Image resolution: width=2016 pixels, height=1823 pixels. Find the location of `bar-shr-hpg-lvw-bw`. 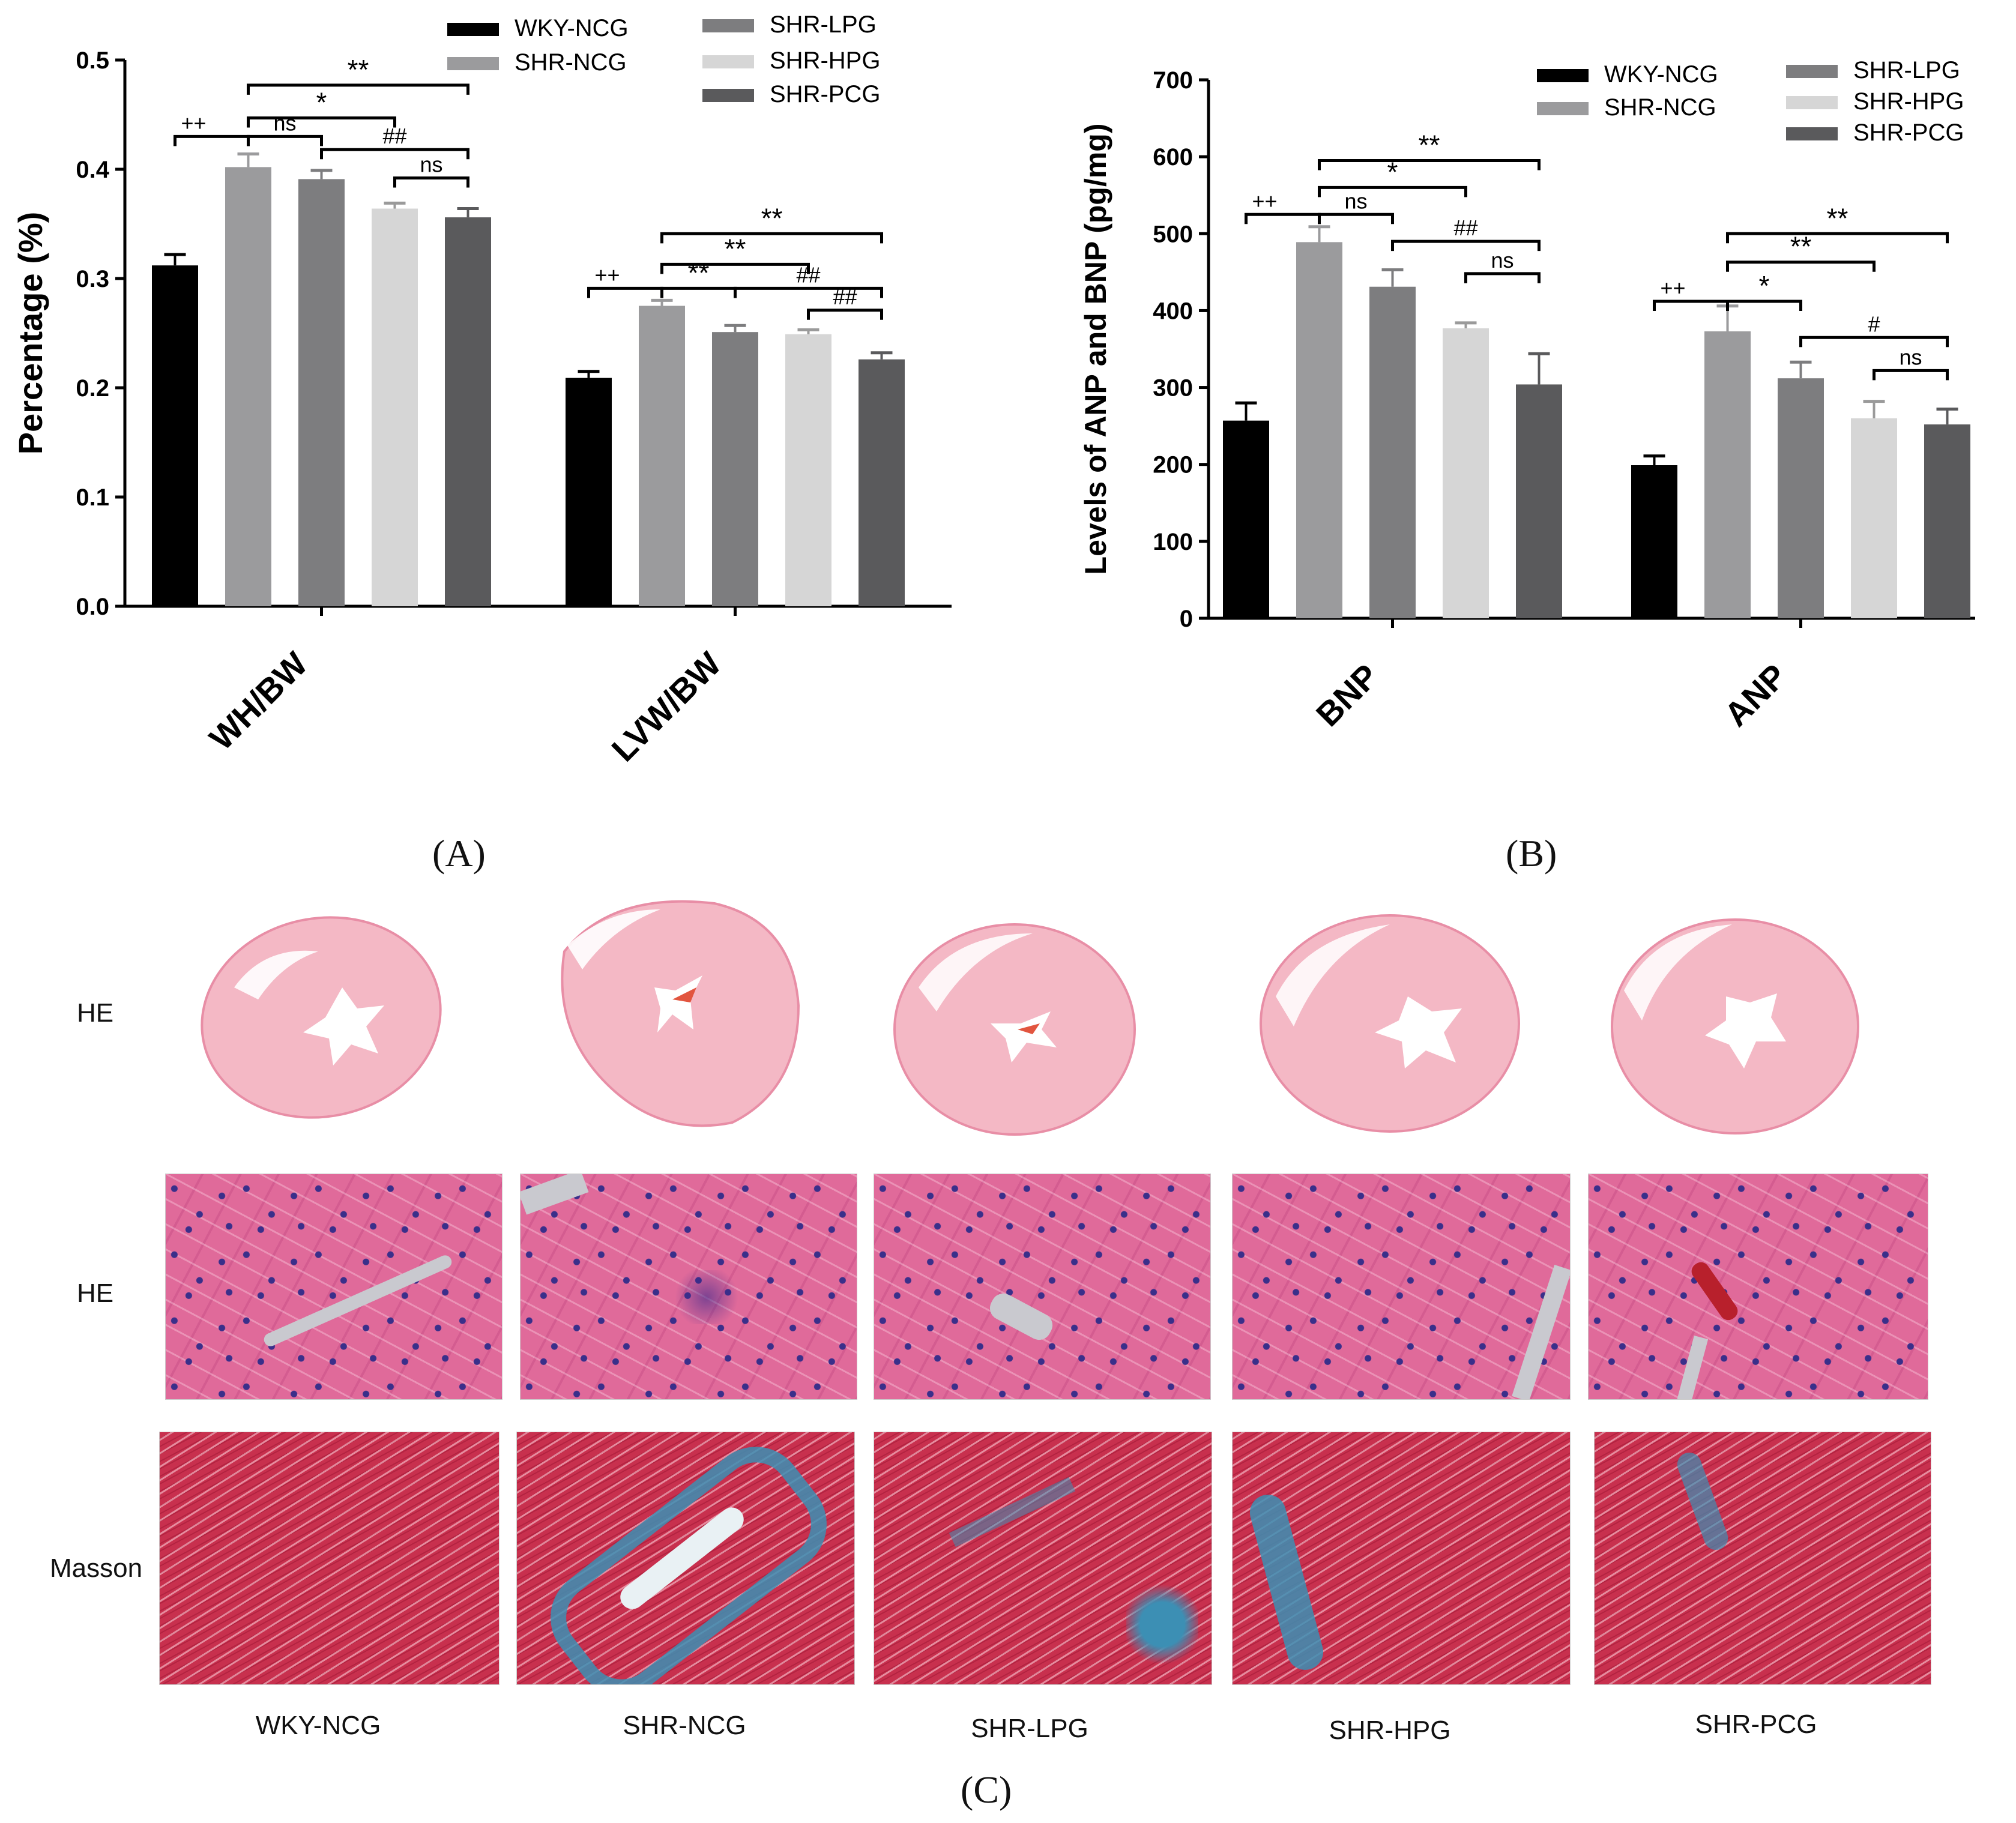

bar-shr-hpg-lvw-bw is located at coordinates (808, 470).